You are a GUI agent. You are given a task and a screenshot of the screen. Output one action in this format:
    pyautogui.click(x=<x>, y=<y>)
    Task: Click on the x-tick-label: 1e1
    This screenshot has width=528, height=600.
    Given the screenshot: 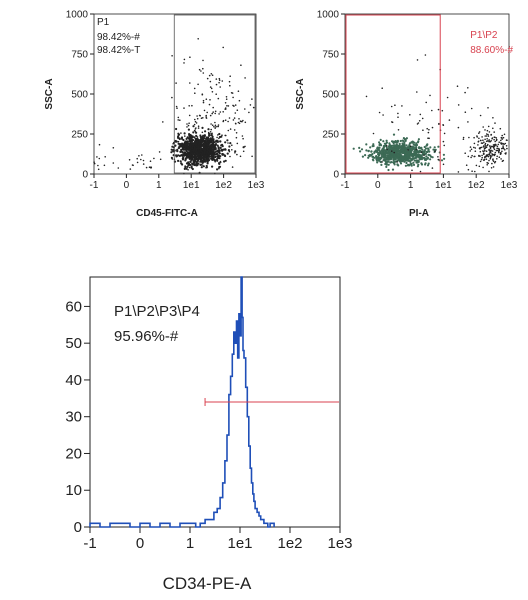 What is the action you would take?
    pyautogui.click(x=239, y=543)
    